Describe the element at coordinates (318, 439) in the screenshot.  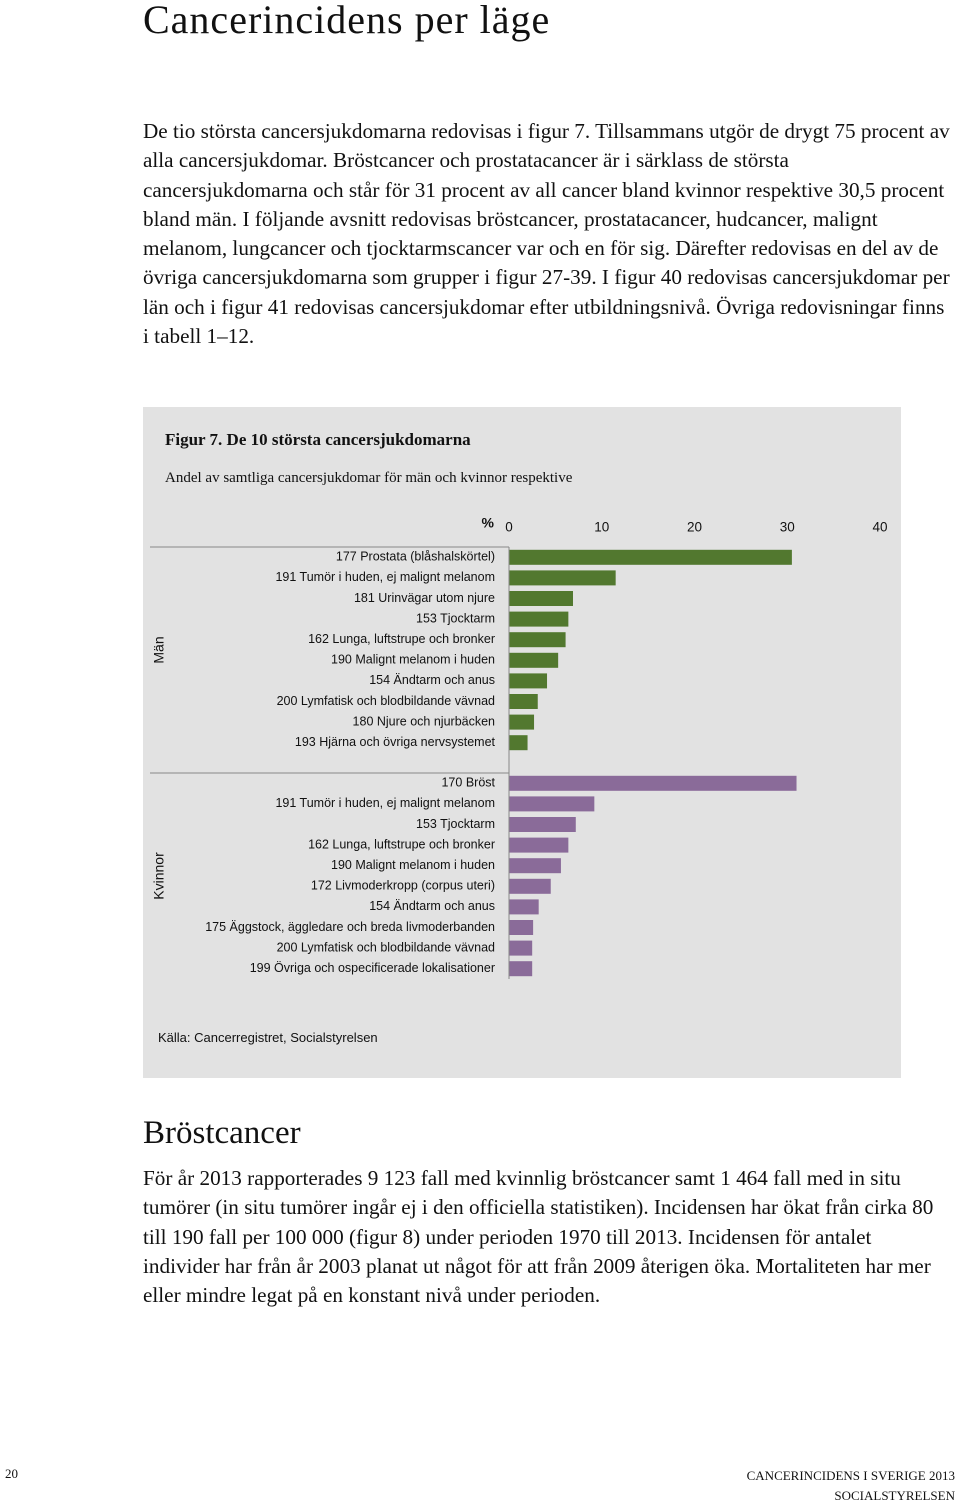
I see `figure-title: Figur 7. De 10 största cancersjukdomarna` at that location.